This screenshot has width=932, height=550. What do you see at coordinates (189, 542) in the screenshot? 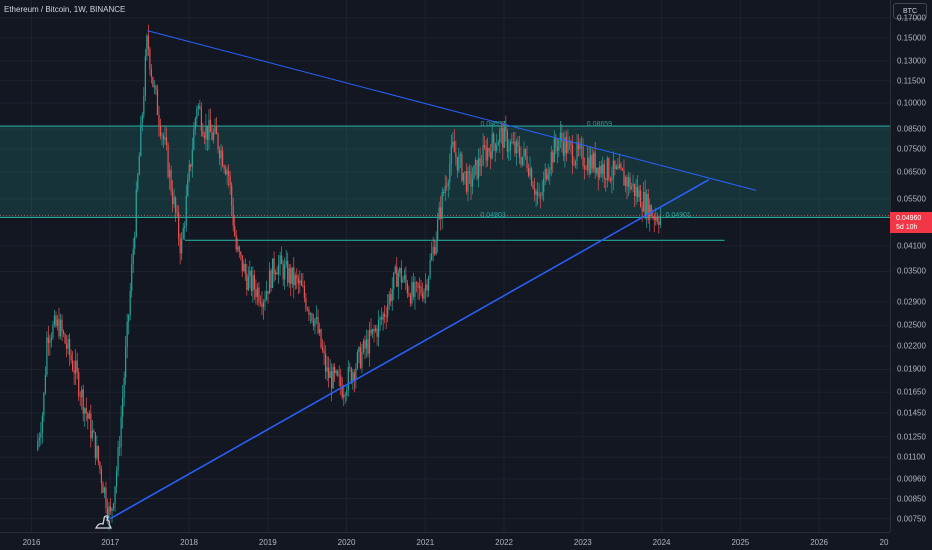
I see `time-tick-label: 2018` at bounding box center [189, 542].